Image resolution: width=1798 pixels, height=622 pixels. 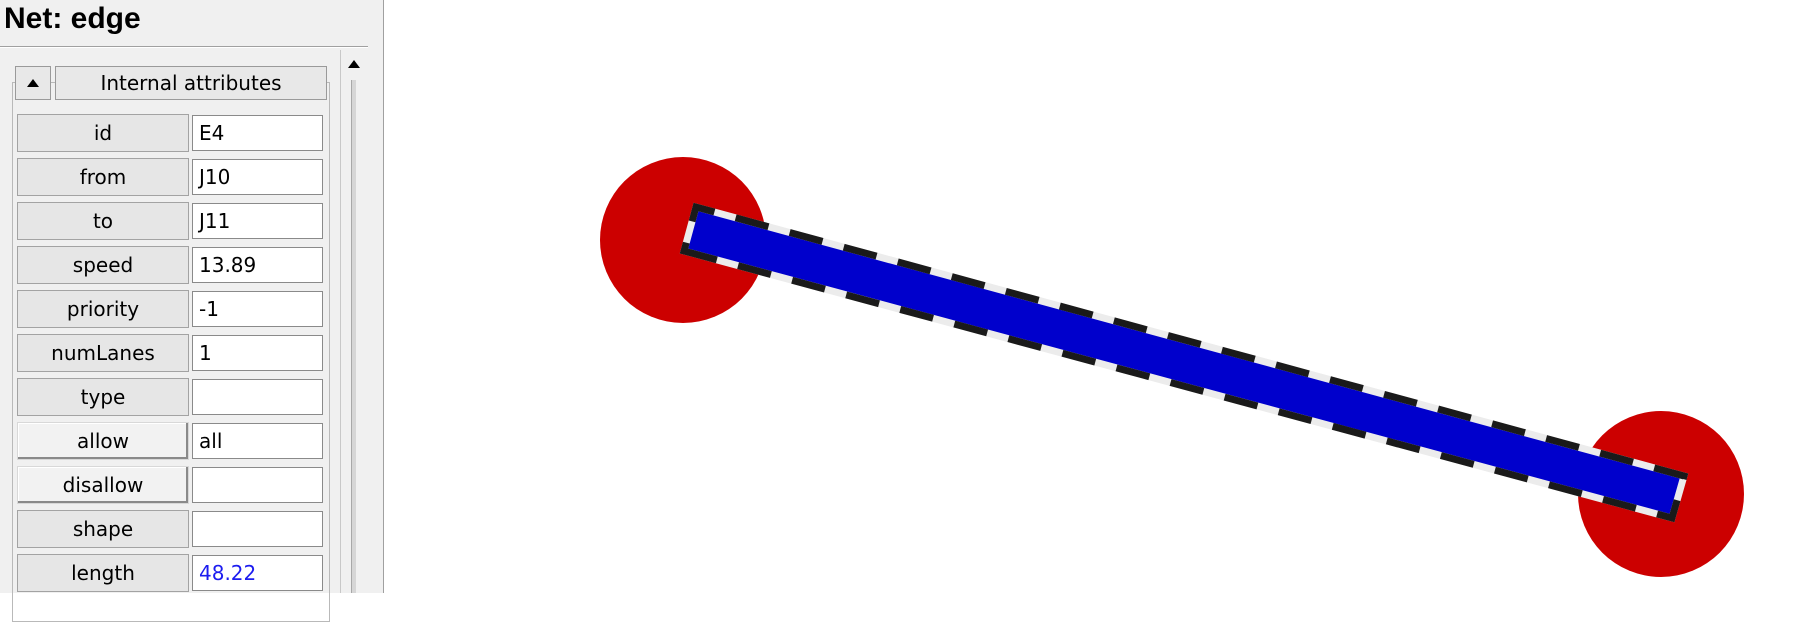 I want to click on attribute-row-to: to J11, so click(x=170, y=221).